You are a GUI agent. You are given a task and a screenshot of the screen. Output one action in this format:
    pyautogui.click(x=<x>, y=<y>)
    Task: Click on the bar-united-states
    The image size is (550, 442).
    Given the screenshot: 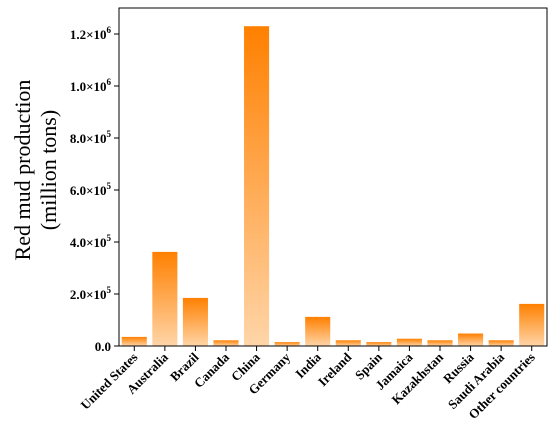 What is the action you would take?
    pyautogui.click(x=134, y=341)
    